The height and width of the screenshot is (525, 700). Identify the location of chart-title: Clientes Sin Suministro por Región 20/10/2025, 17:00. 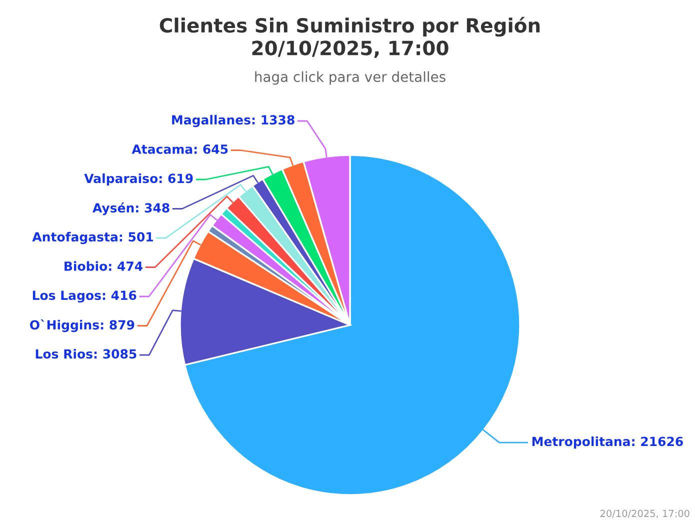
(350, 37).